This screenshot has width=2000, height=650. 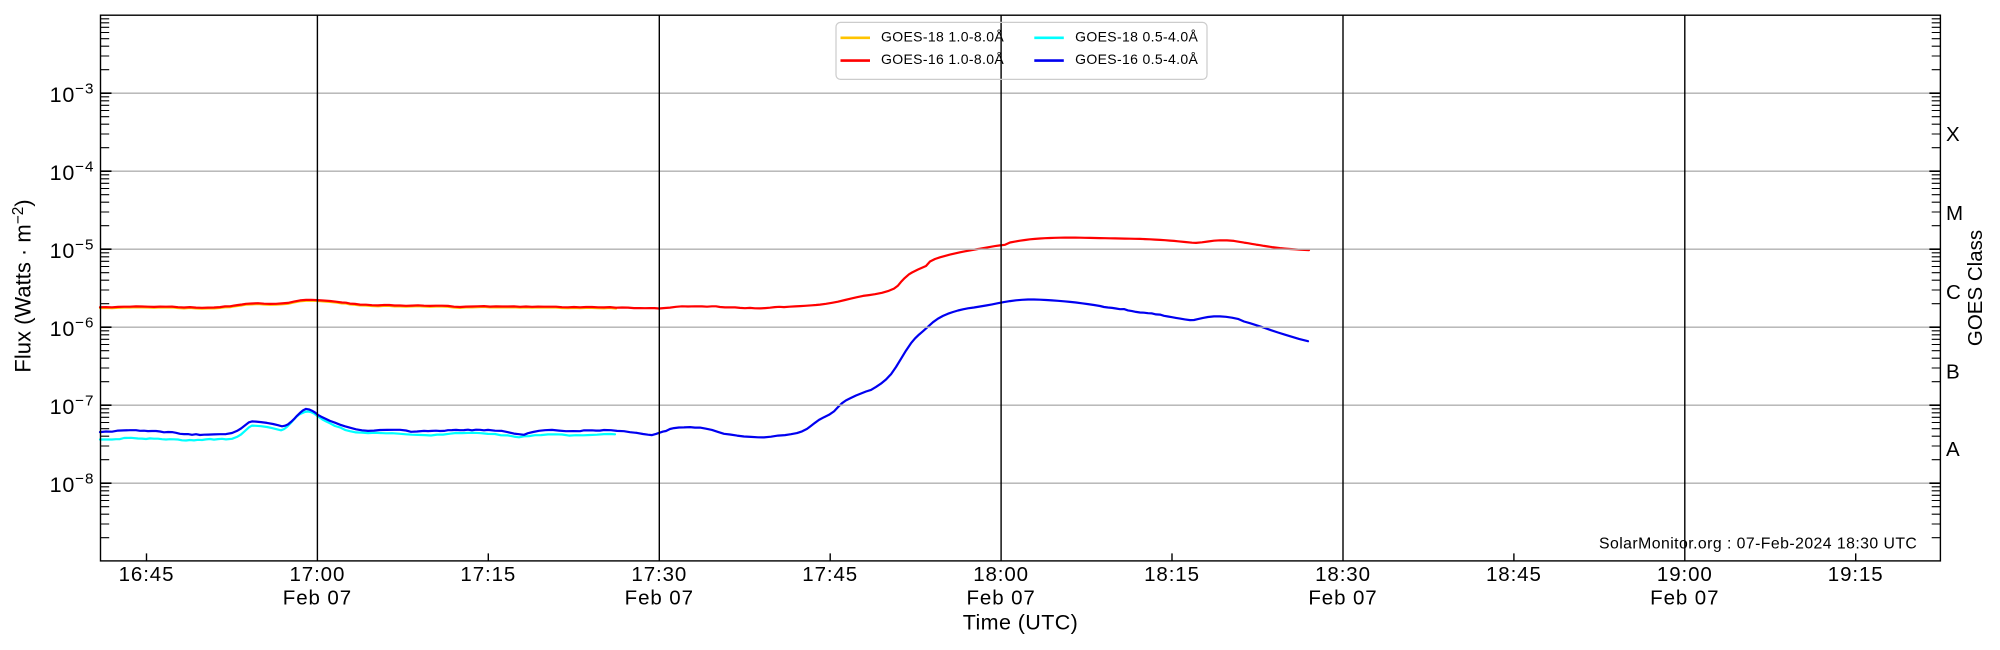 What do you see at coordinates (72, 484) in the screenshot?
I see `svg-text: 10⁻⁸` at bounding box center [72, 484].